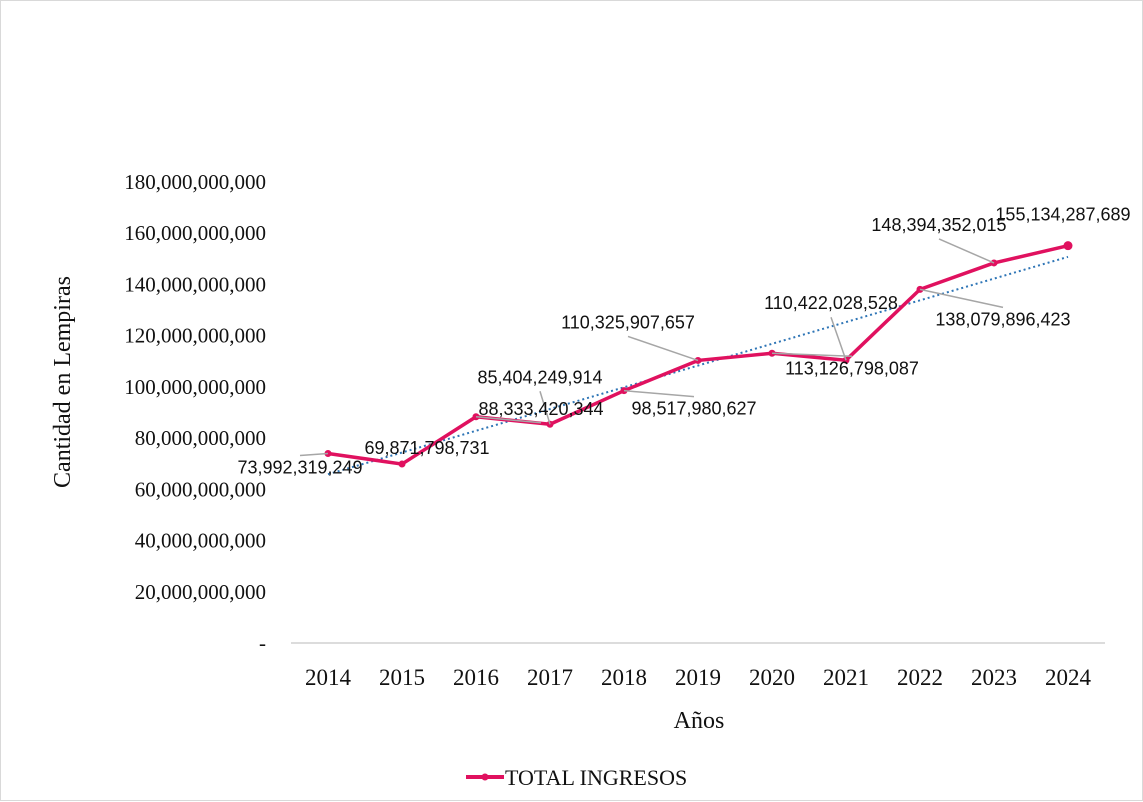  Describe the element at coordinates (402, 677) in the screenshot. I see `x-tick-label: 2015` at that location.